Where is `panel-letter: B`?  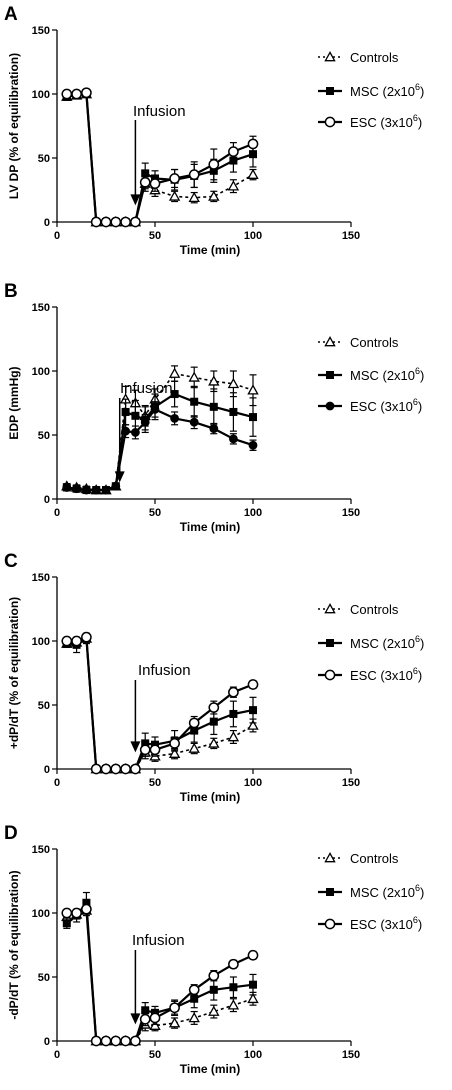 panel-letter: B is located at coordinates (11, 291).